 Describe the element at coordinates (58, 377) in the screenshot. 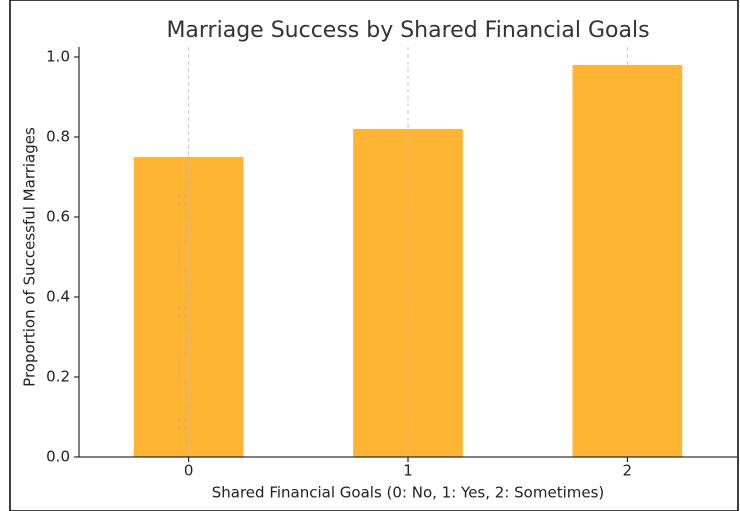

I see `y-tick-label: 0.2` at that location.